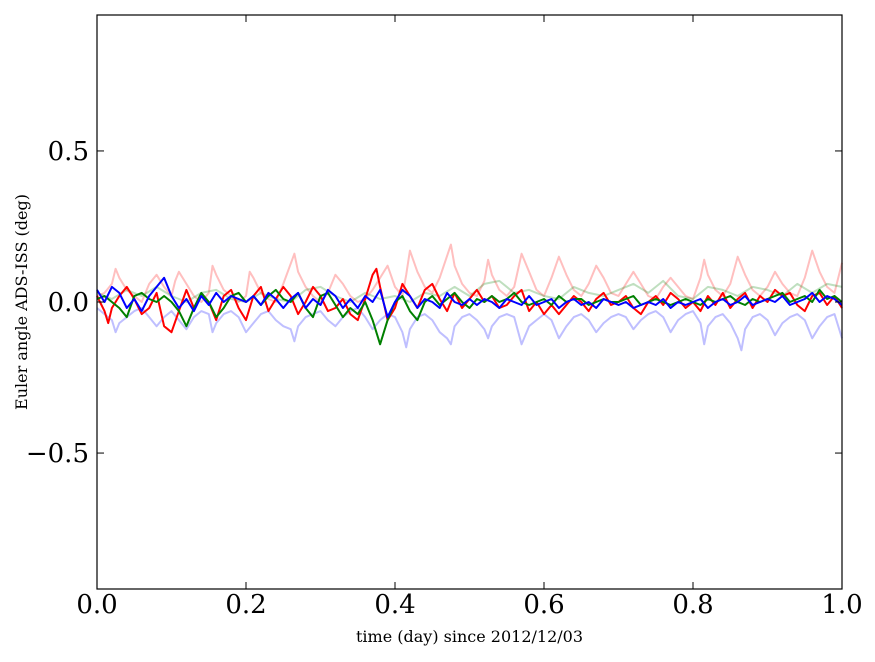  Describe the element at coordinates (68, 303) in the screenshot. I see `y-tick-label: 0.0` at that location.